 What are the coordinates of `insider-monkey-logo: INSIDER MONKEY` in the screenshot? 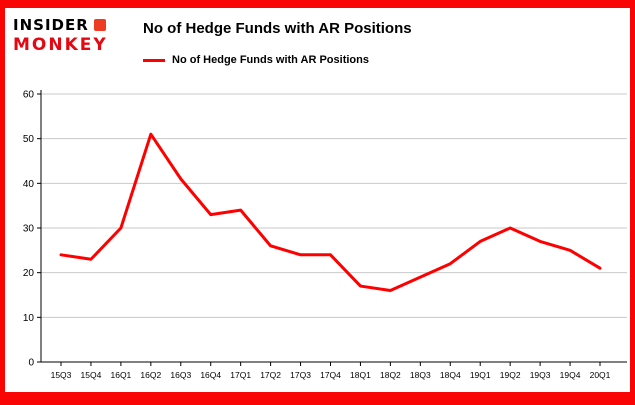 It's located at (72, 34).